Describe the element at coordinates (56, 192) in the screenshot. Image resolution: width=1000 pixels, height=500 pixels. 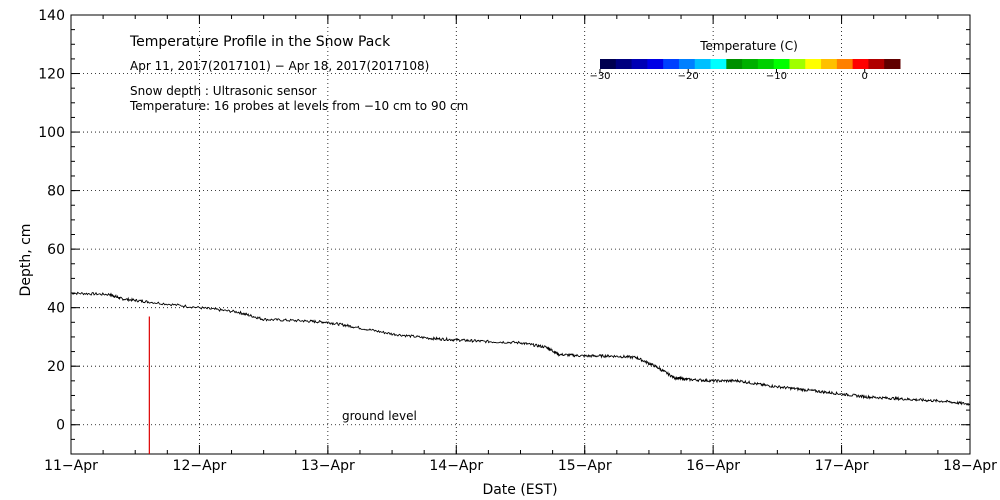
I see `y-tick-label: 80` at that location.